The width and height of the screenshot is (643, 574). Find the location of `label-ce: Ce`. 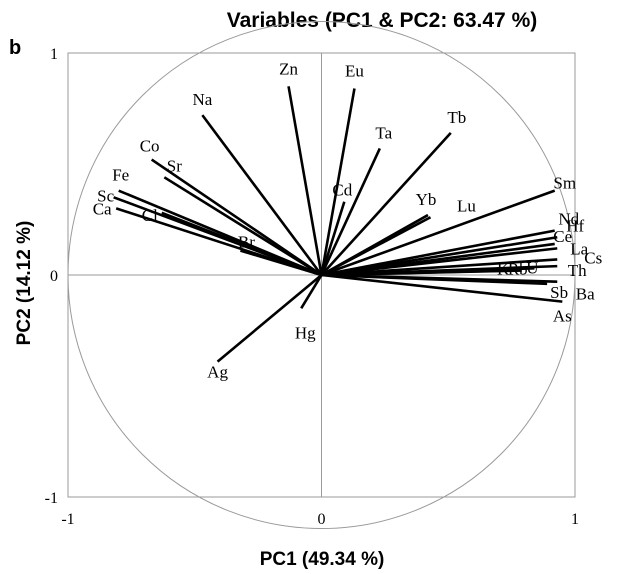

label-ce: Ce is located at coordinates (562, 236).